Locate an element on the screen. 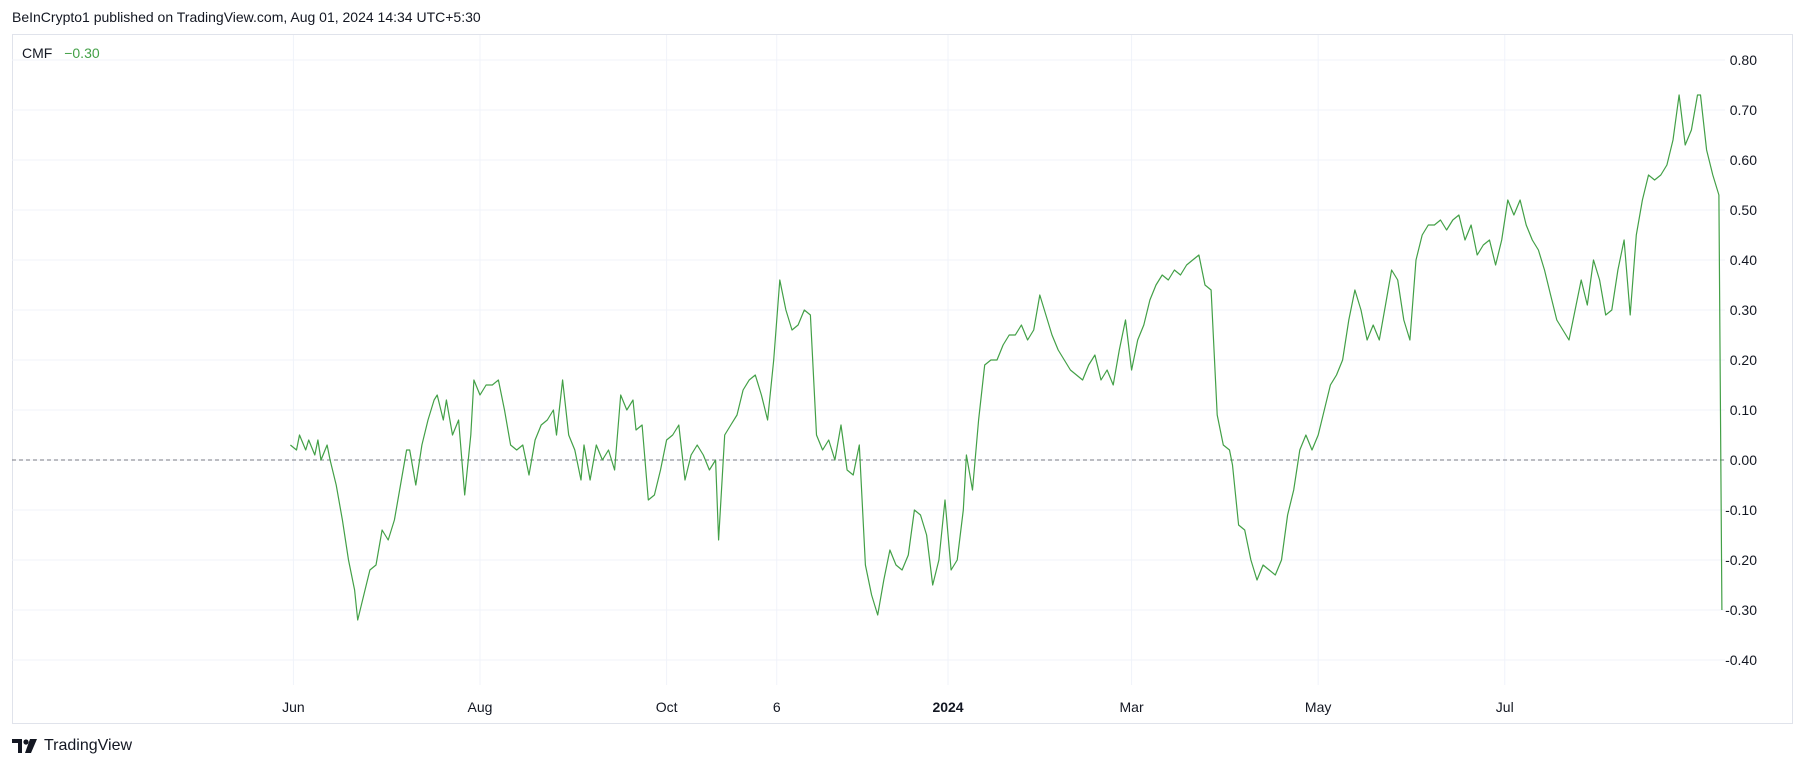 The height and width of the screenshot is (768, 1805). x-axis: Jun Aug Oct 6 2024 Mar May Jul is located at coordinates (898, 707).